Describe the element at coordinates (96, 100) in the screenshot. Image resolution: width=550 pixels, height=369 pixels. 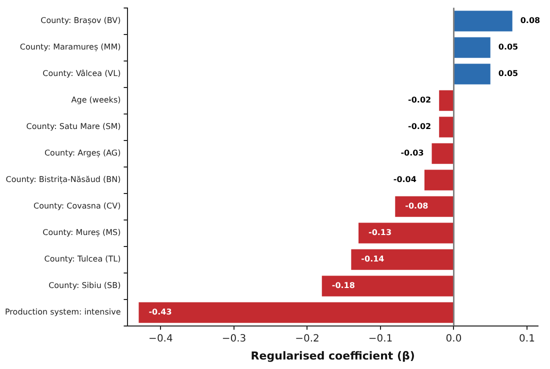
I see `y-tick-label: Age (weeks)` at that location.